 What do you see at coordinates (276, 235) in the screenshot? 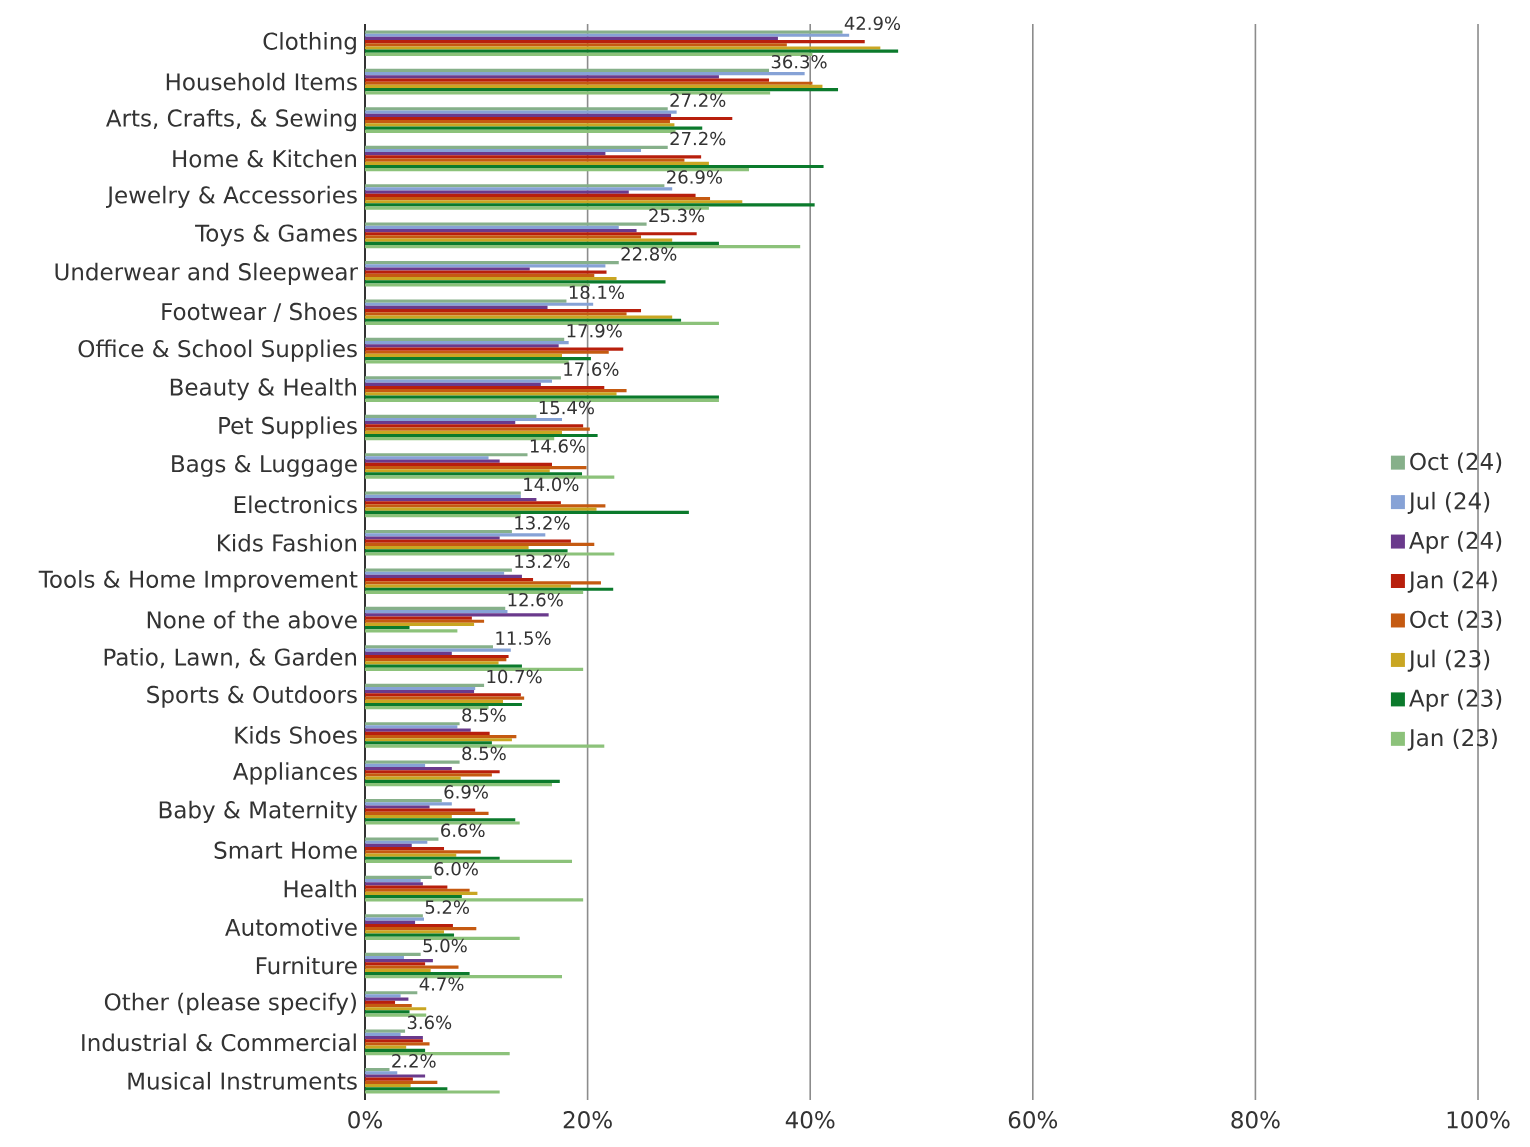
I see `y-tick-label: Toys & Games` at bounding box center [276, 235].